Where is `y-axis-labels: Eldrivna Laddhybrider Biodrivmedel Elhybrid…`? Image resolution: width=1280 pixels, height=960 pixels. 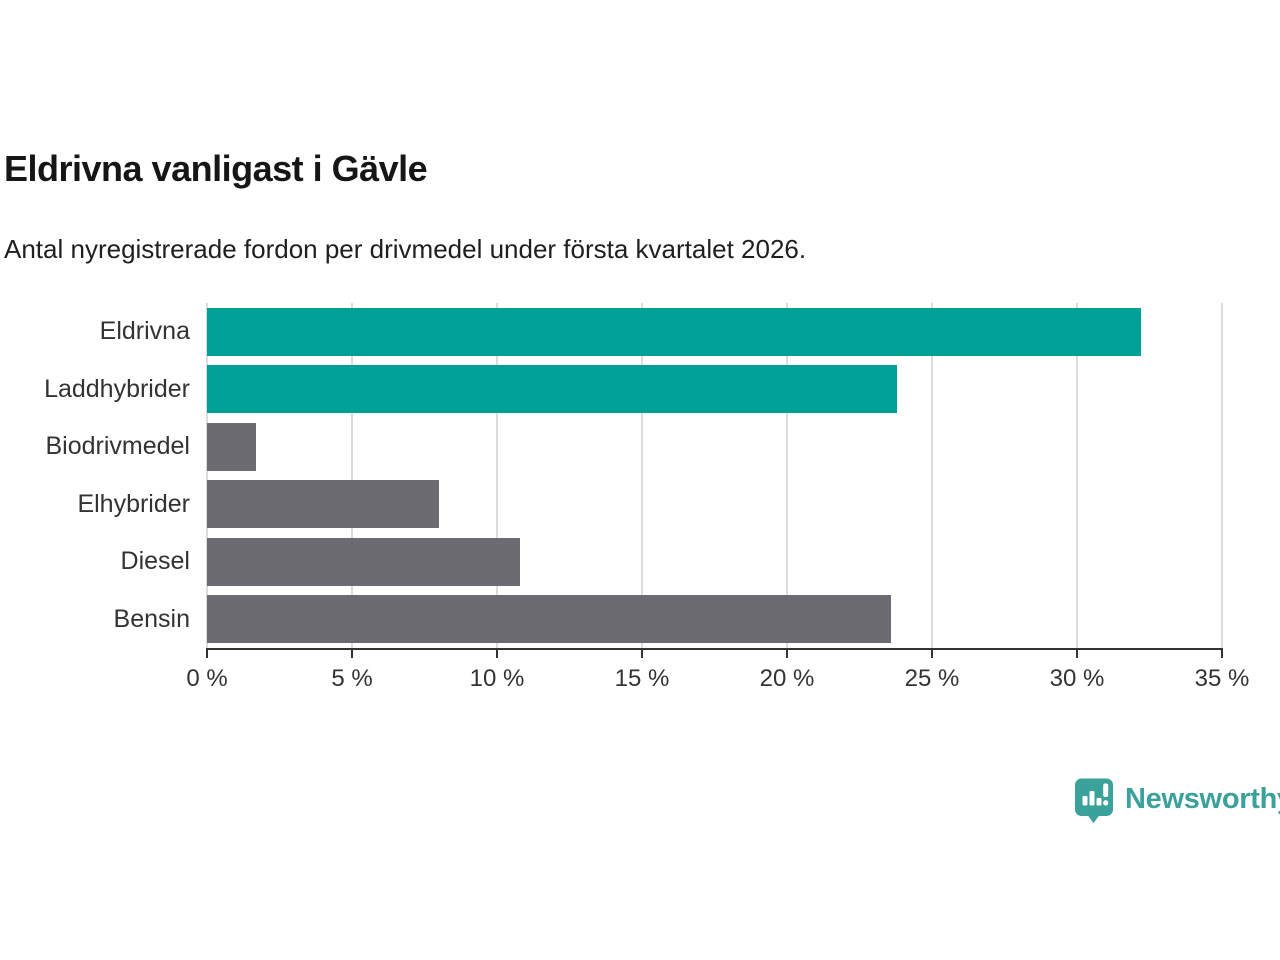
y-axis-labels: Eldrivna Laddhybrider Biodrivmedel Elhybrid… is located at coordinates (95, 475).